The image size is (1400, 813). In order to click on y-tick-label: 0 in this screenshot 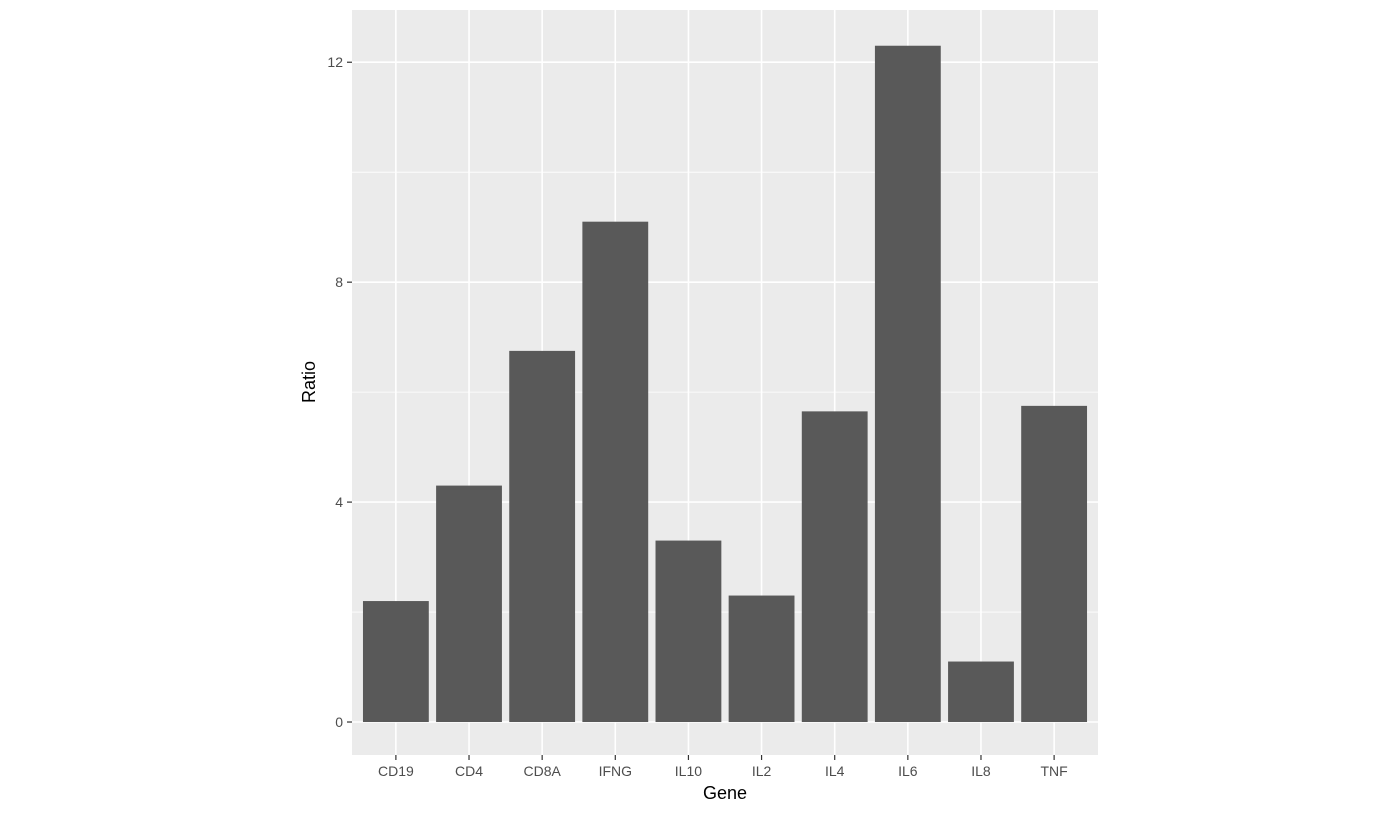, I will do `click(339, 722)`.